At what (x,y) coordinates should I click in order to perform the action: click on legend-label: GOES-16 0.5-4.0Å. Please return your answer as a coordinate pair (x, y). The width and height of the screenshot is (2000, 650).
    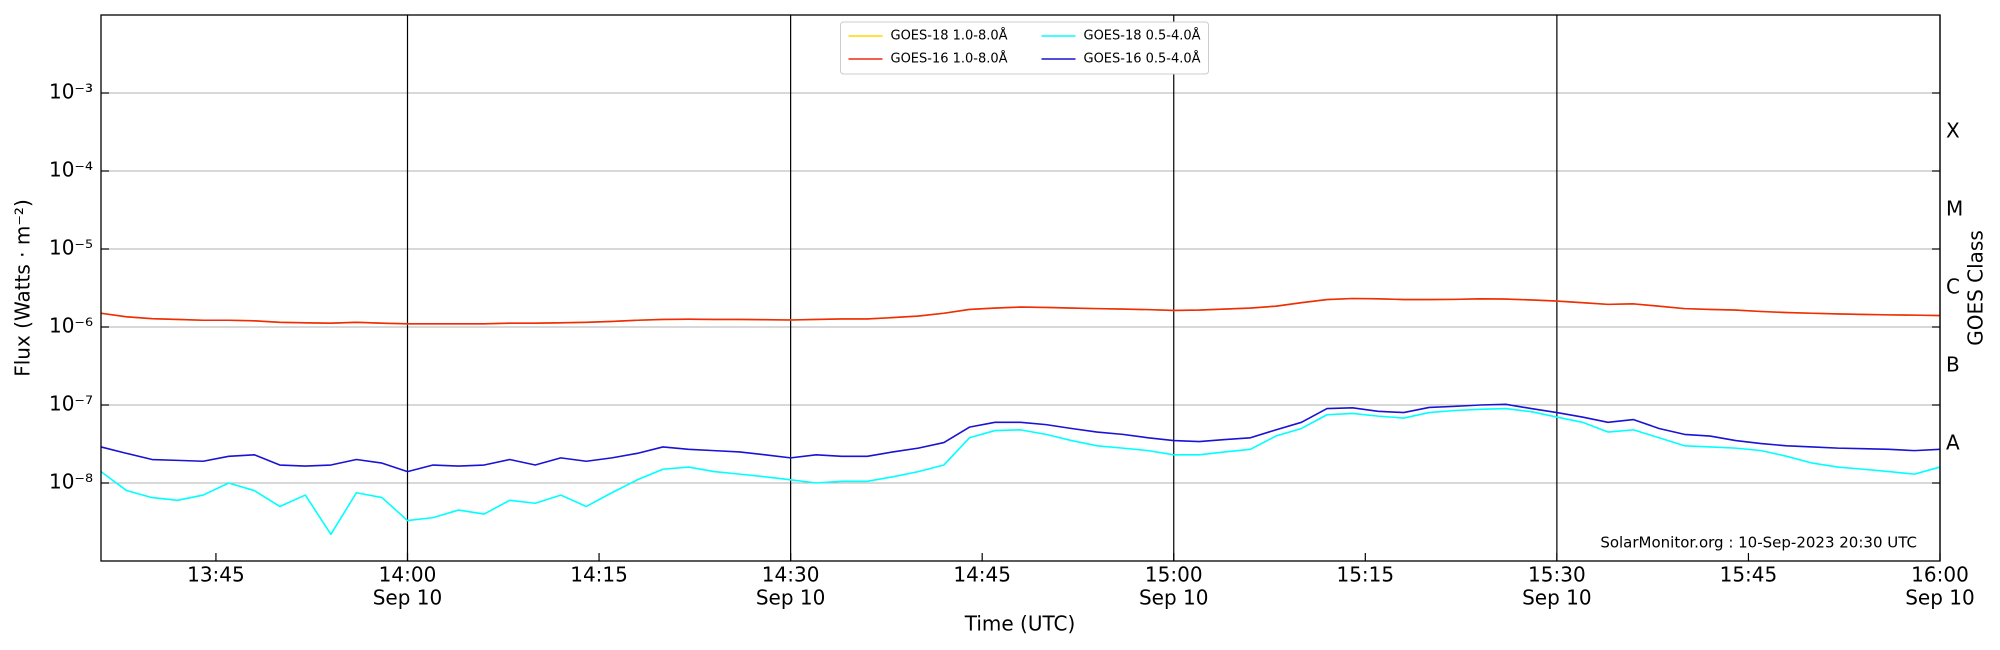
    Looking at the image, I should click on (1142, 59).